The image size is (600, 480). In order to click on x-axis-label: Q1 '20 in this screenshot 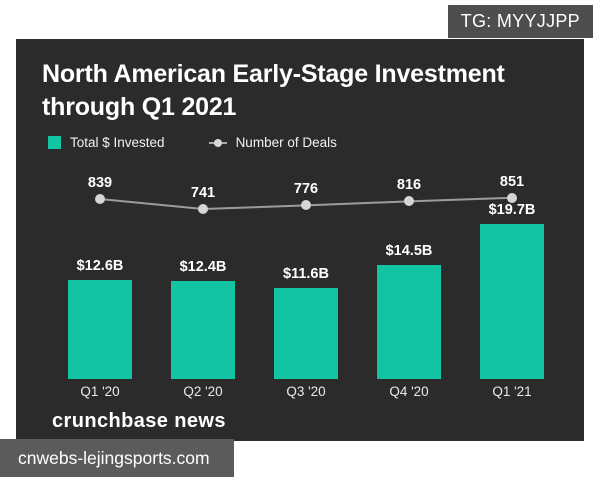, I will do `click(100, 391)`.